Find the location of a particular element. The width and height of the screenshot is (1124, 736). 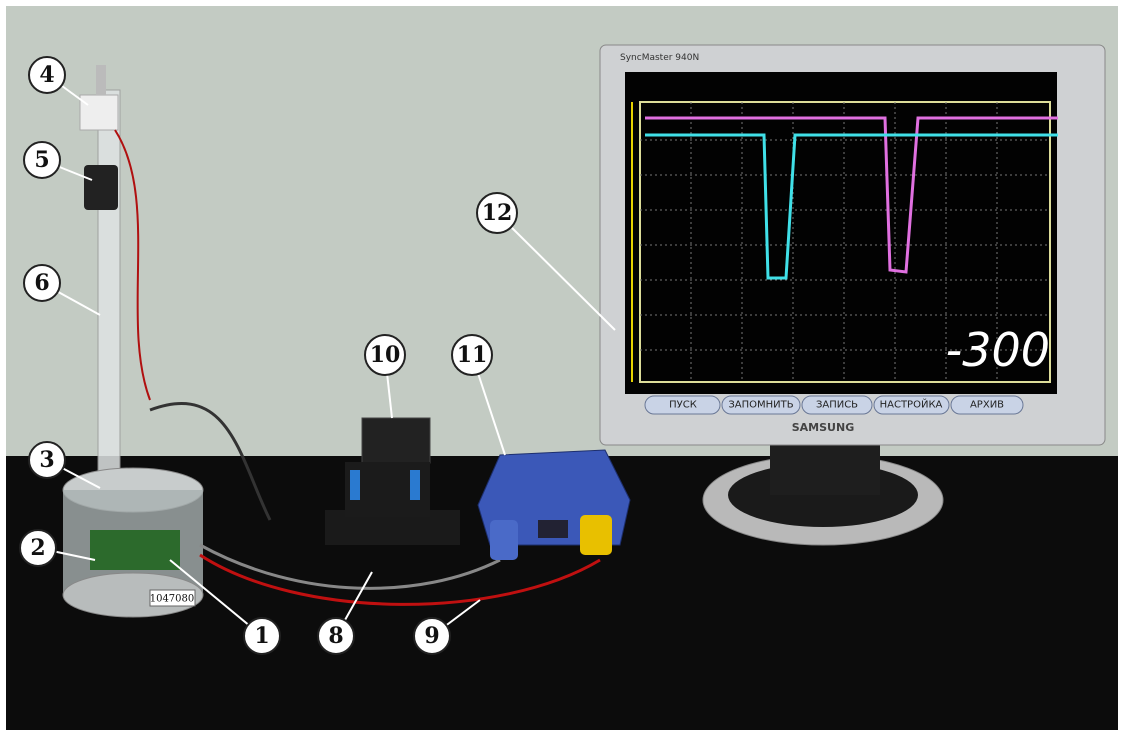

power-supply is located at coordinates (392, 481).